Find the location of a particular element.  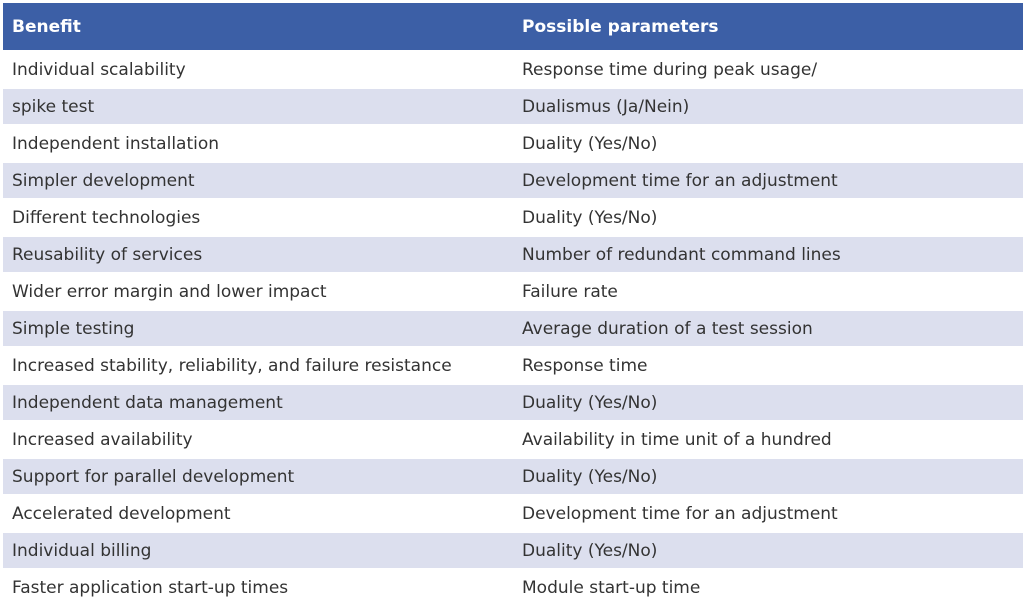

table-cell: Module start-up time is located at coordinates (768, 586).